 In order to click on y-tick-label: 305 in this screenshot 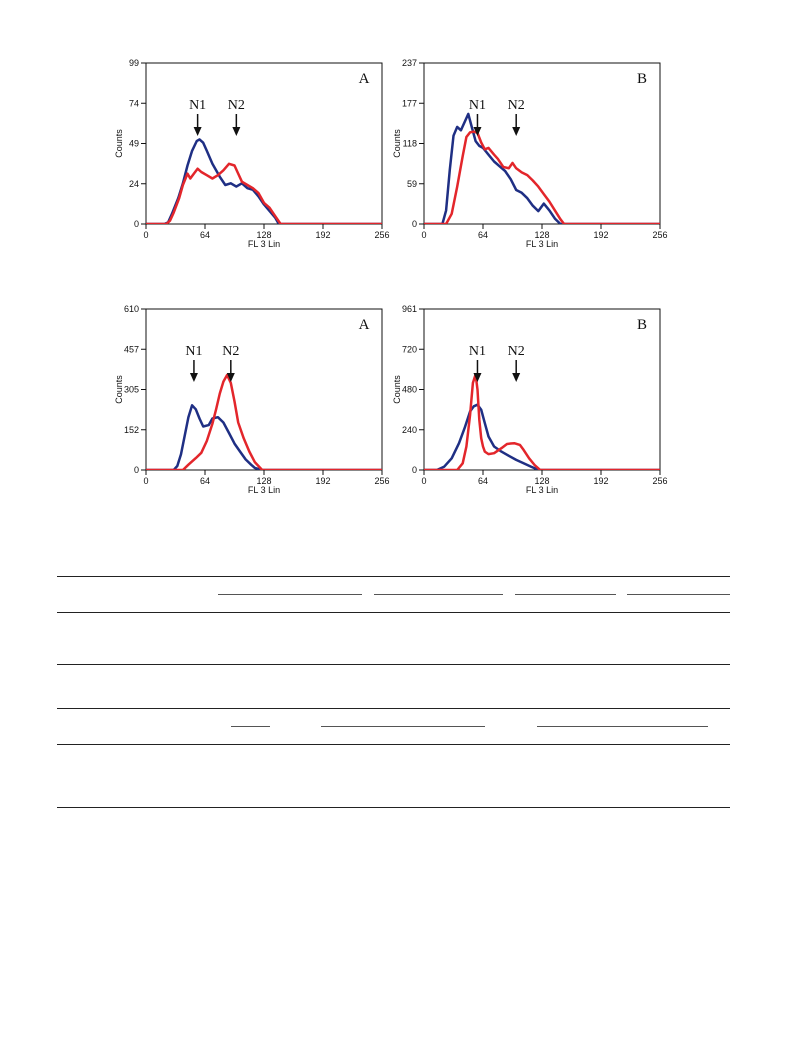, I will do `click(131, 390)`.